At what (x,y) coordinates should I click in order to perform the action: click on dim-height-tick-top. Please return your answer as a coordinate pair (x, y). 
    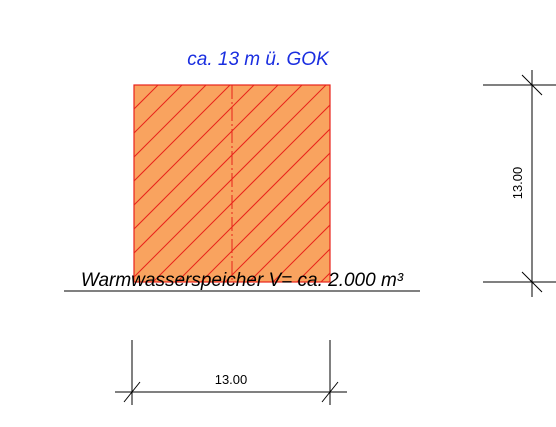
    Looking at the image, I should click on (532, 85).